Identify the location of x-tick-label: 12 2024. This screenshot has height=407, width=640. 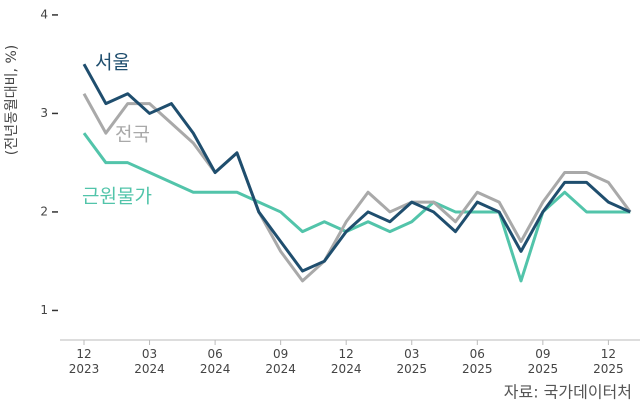
(346, 361).